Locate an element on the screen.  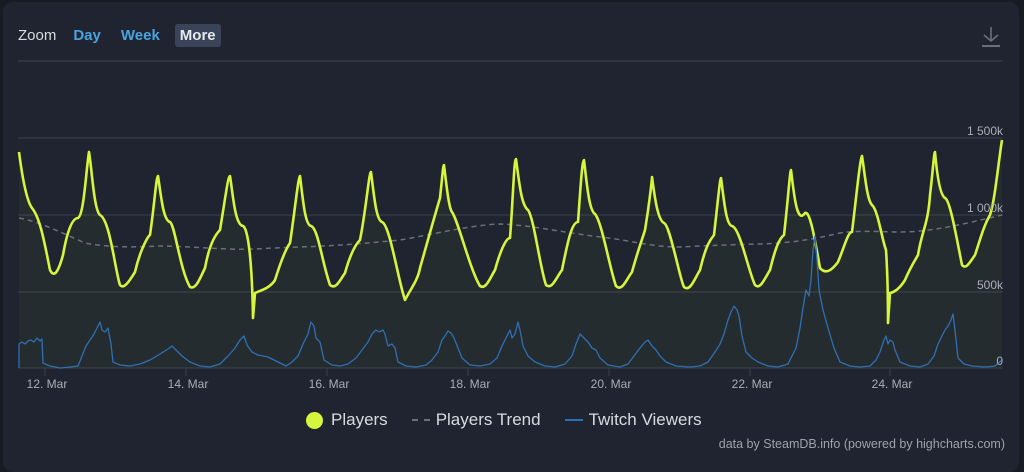
zoom-selector: Zoom Day Week More is located at coordinates (119, 35).